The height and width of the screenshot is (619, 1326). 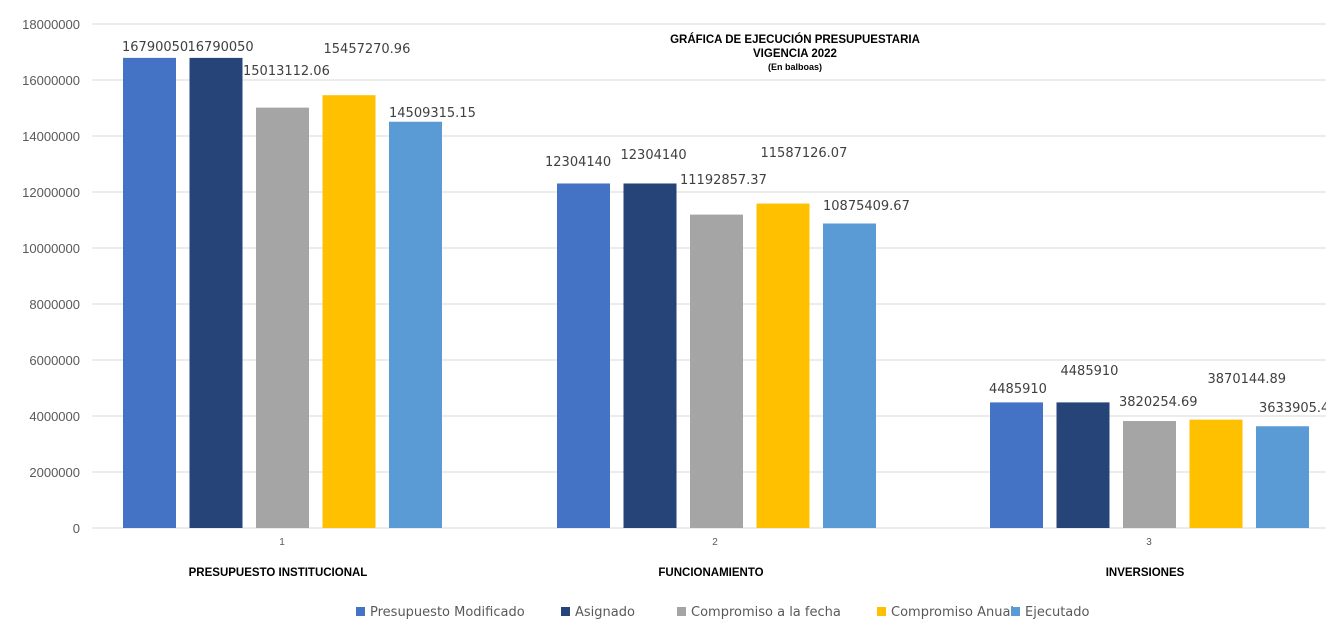 I want to click on data-label: 3633905.48, so click(x=1292, y=408).